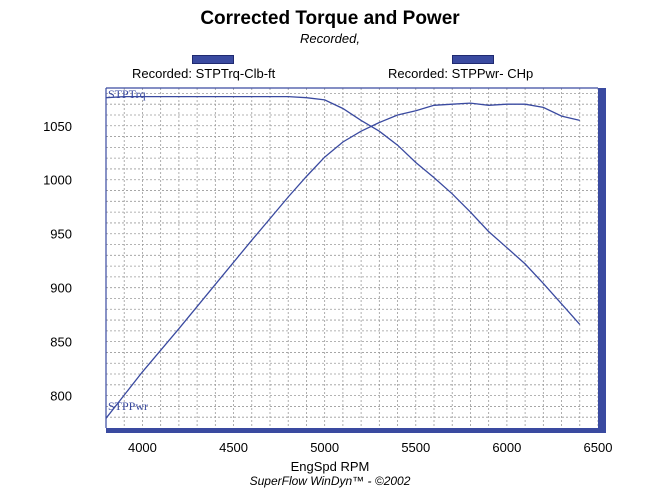  I want to click on x-tick-label: 5000, so click(324, 447).